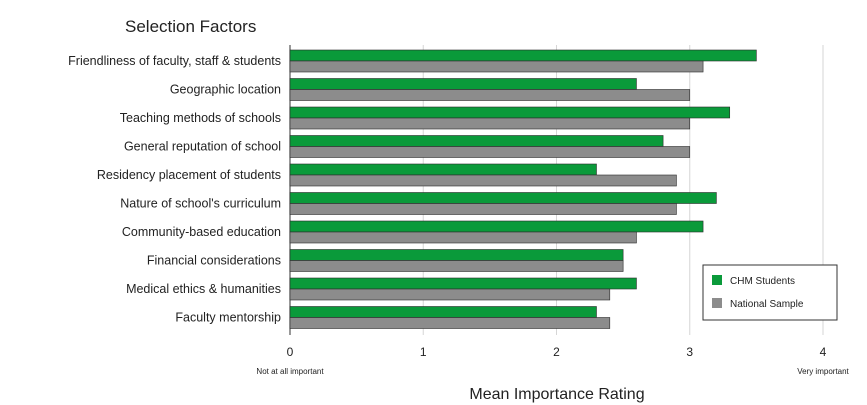 The image size is (867, 405). I want to click on legend-label-chm-students: CHM Students, so click(762, 281).